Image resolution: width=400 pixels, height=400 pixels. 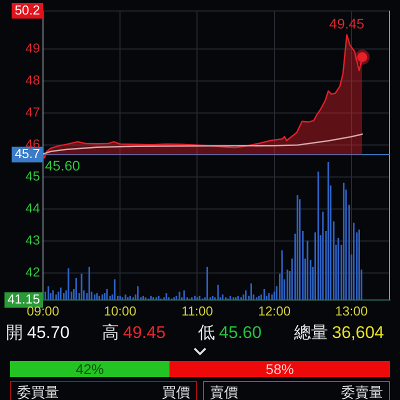 I want to click on y-tick-label: 48, so click(x=33, y=80).